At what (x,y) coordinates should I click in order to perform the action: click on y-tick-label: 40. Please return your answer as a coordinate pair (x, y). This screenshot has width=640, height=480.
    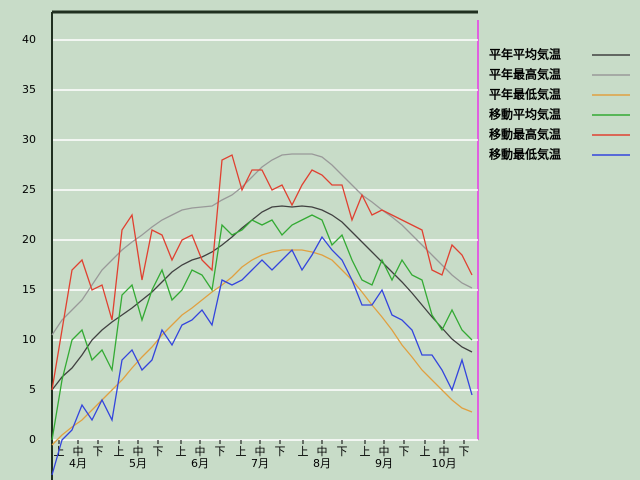
    Looking at the image, I should click on (29, 39).